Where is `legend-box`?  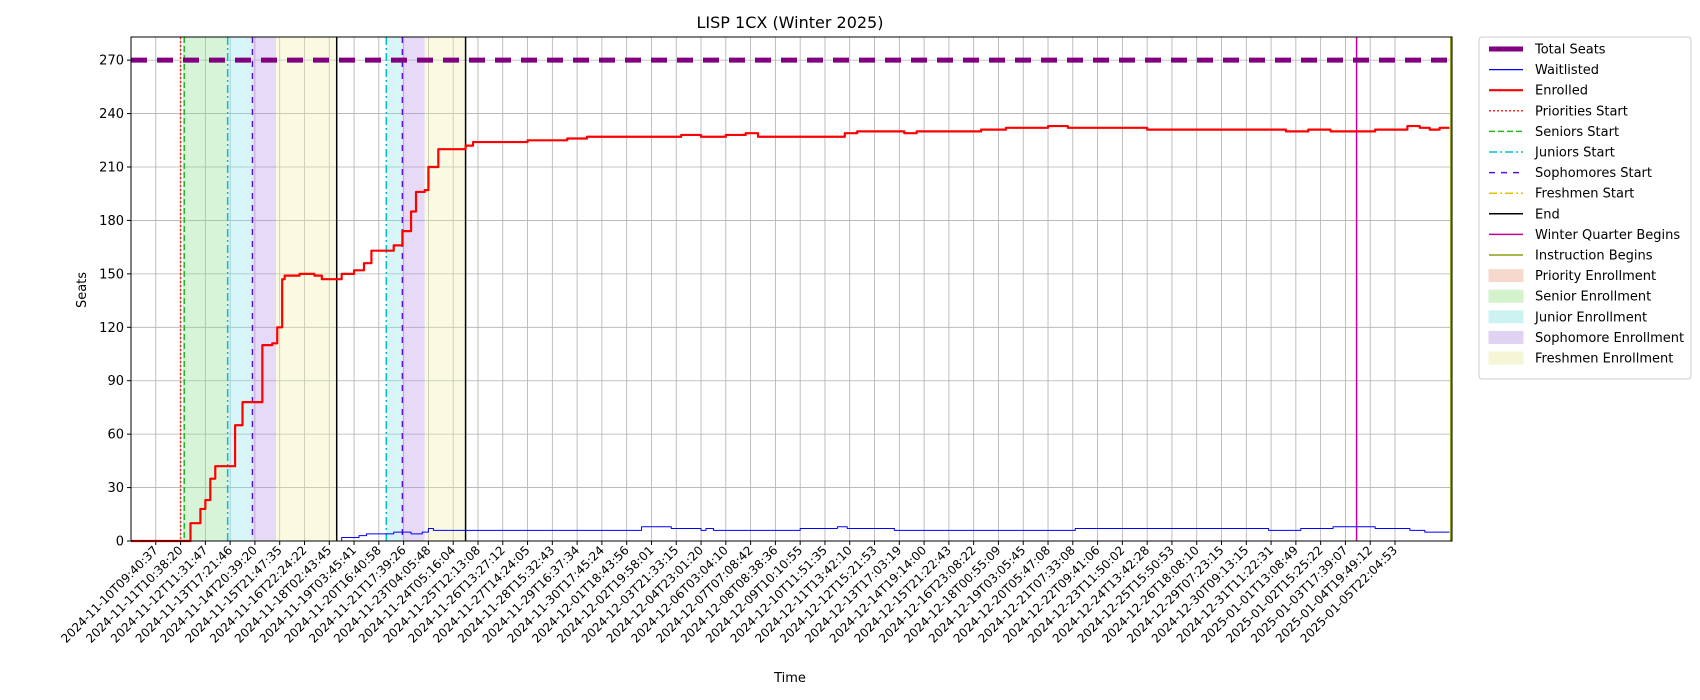 legend-box is located at coordinates (1585, 208).